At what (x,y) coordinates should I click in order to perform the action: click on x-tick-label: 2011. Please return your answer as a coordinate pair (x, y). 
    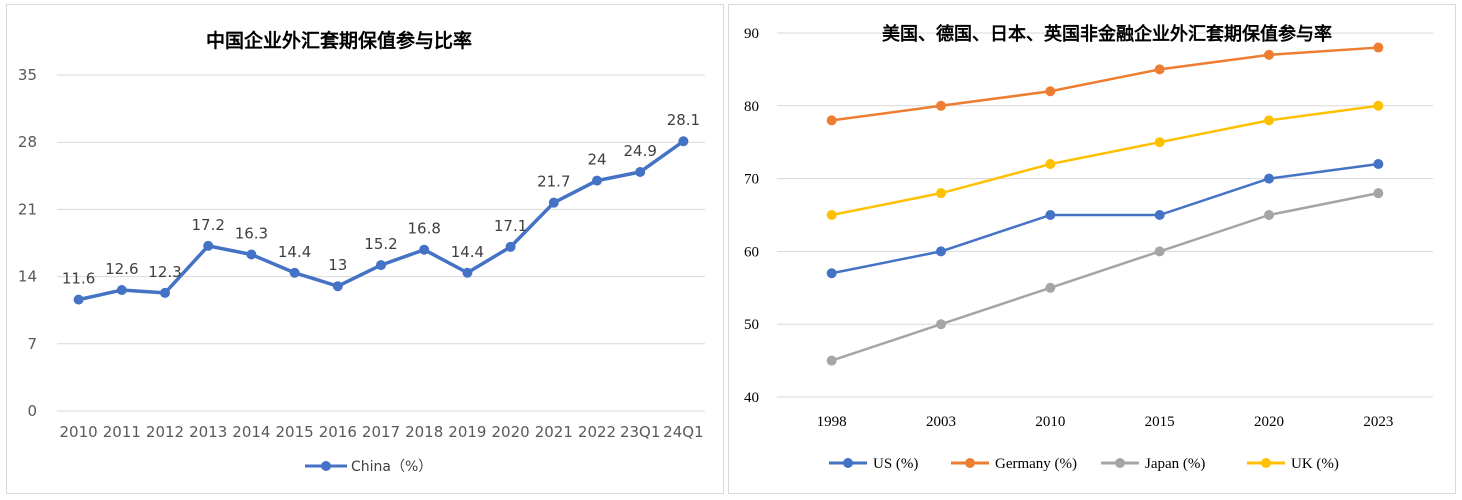
    Looking at the image, I should click on (122, 432).